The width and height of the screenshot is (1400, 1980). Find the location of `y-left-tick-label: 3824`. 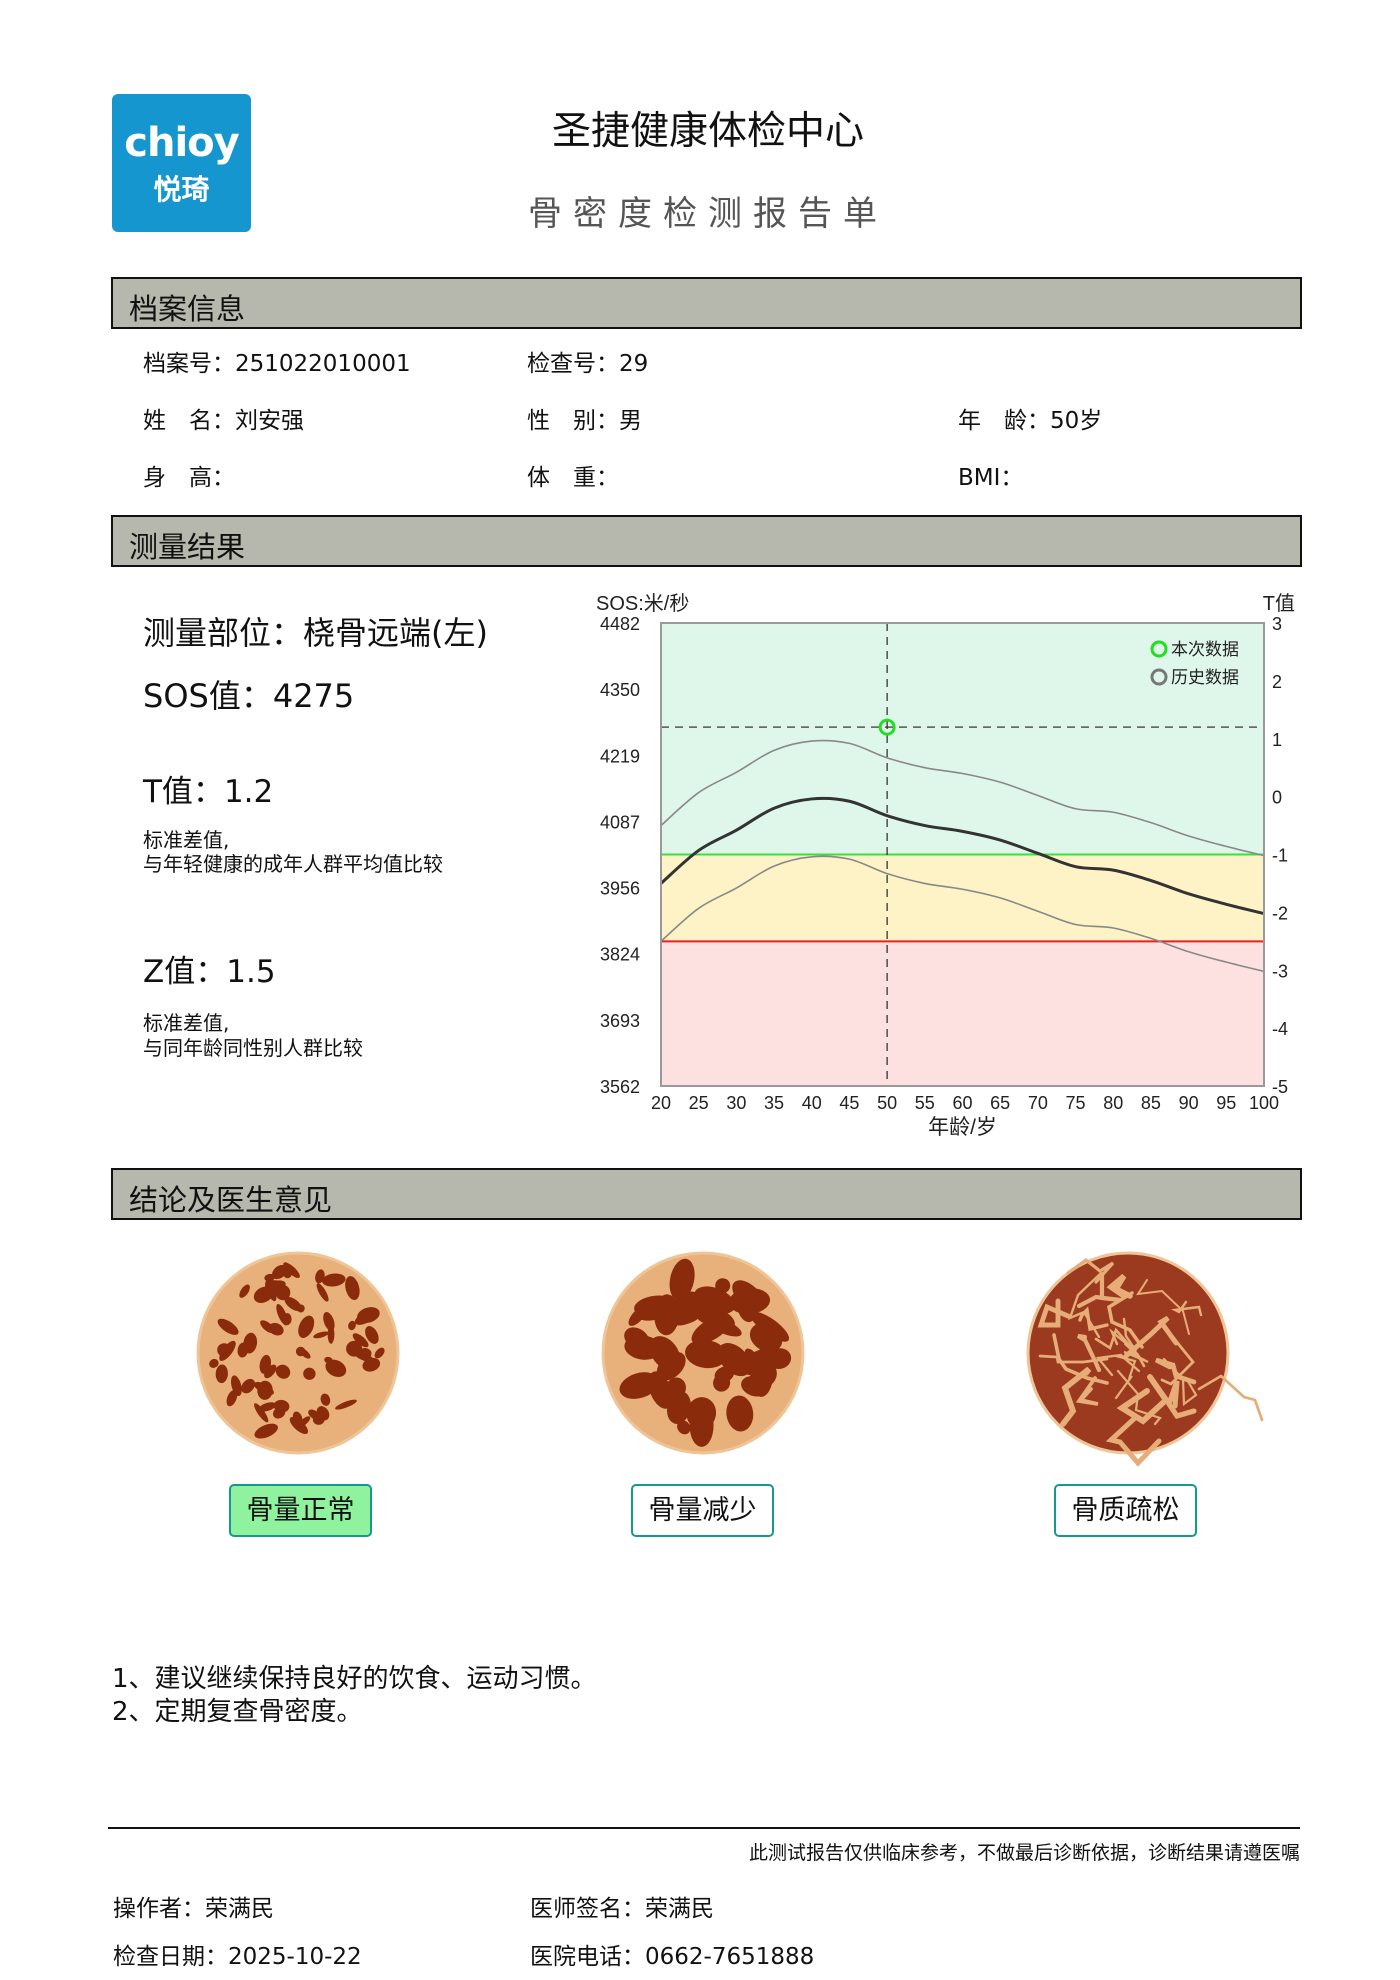

y-left-tick-label: 3824 is located at coordinates (620, 955).